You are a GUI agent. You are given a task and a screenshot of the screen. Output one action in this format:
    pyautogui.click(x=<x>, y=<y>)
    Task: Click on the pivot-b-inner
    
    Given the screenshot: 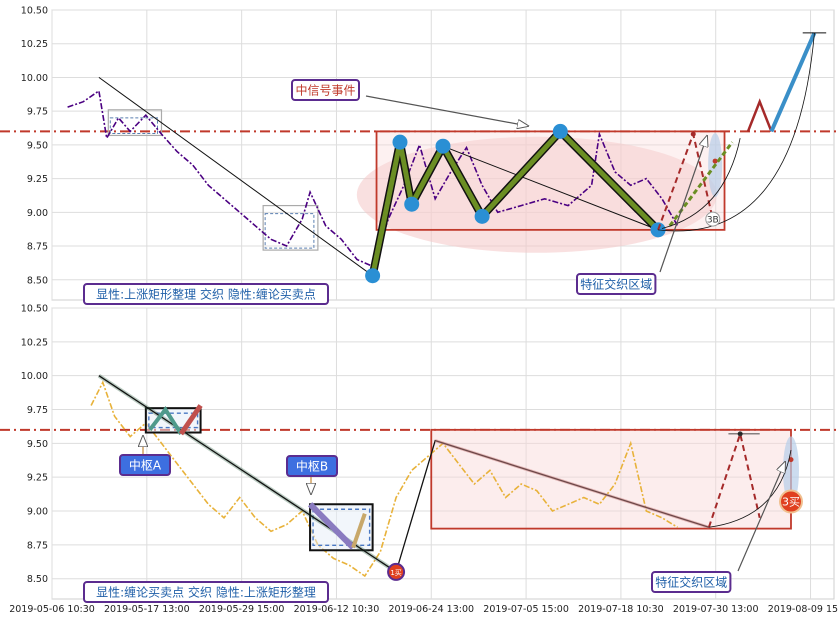 What is the action you would take?
    pyautogui.click(x=341, y=527)
    